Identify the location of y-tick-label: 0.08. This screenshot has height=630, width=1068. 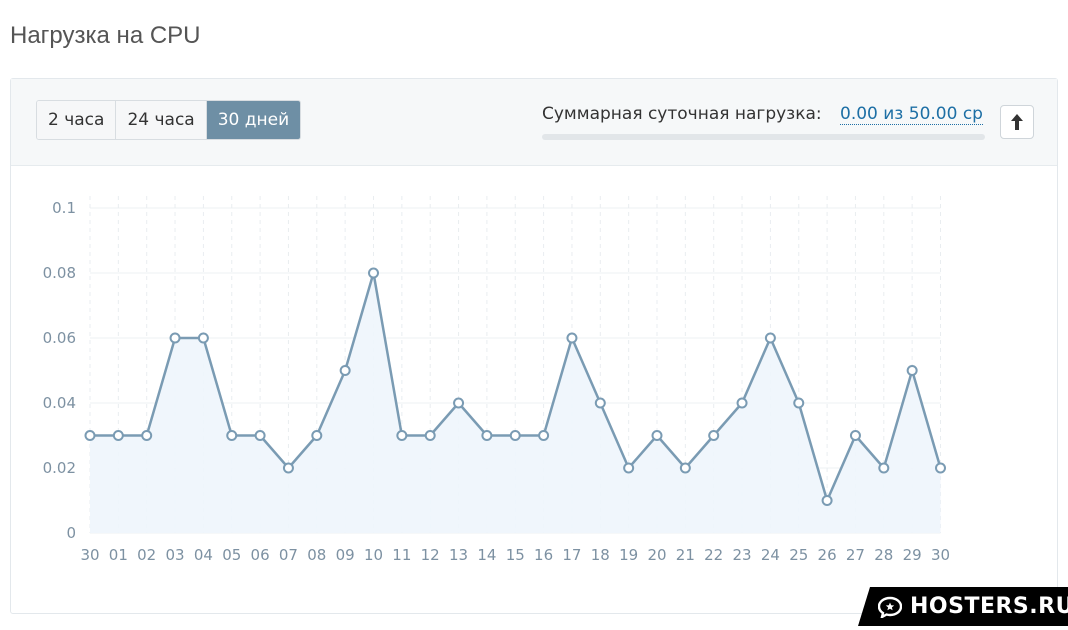
(59, 273).